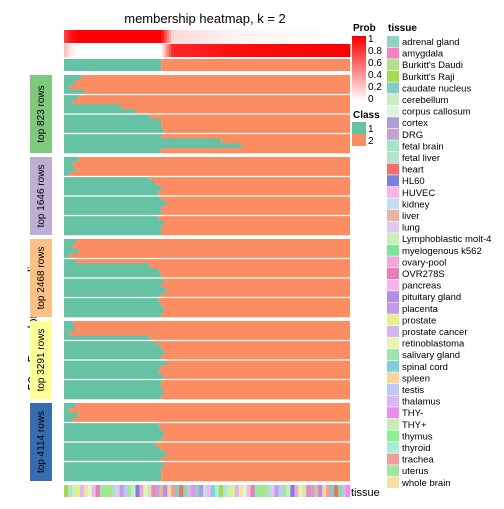  Describe the element at coordinates (446, 239) in the screenshot. I see `tissue-legend-label: Lymphoblastic molt-4` at that location.